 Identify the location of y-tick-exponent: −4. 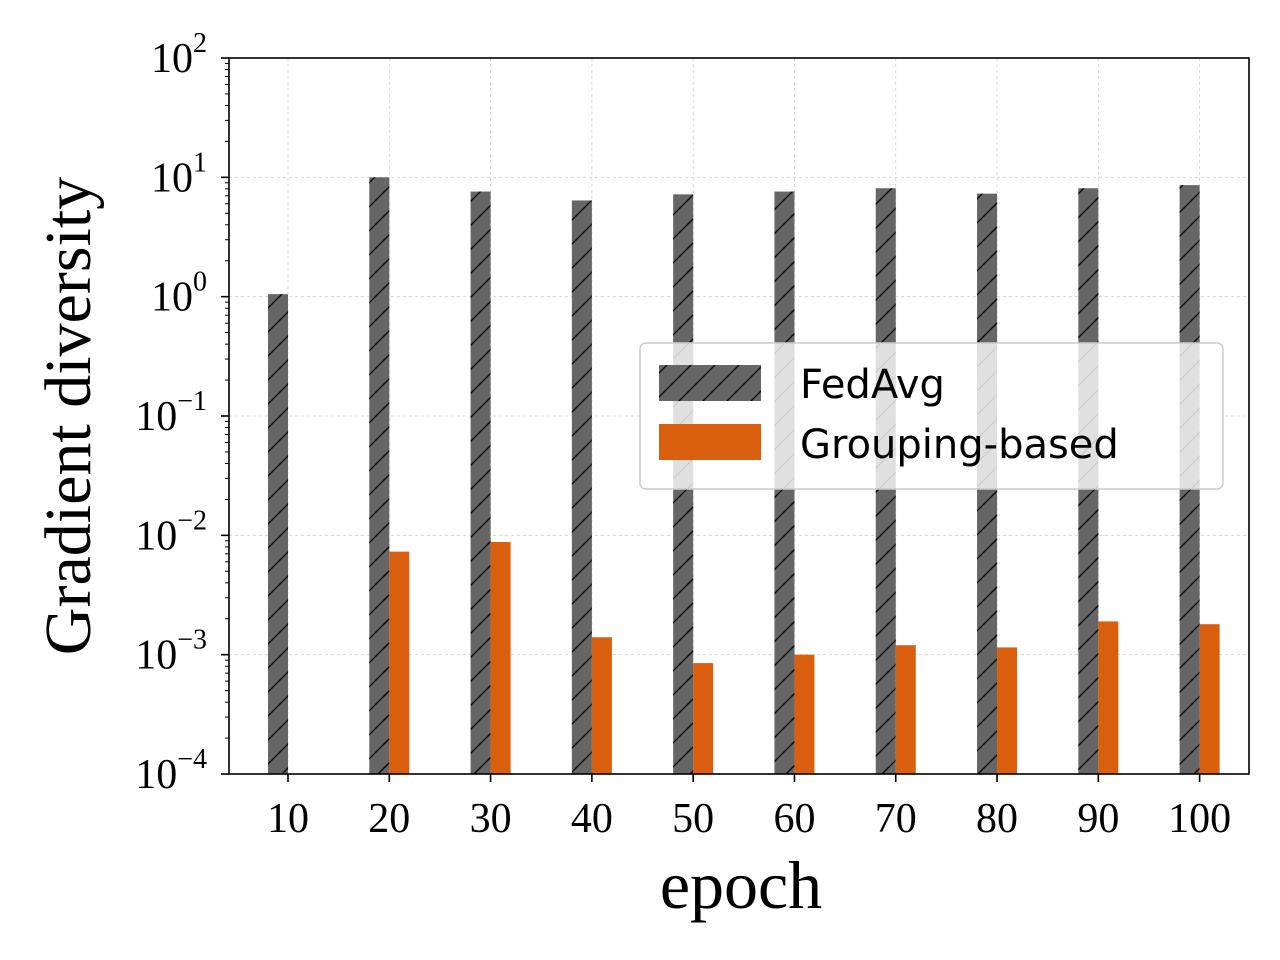
(192, 759).